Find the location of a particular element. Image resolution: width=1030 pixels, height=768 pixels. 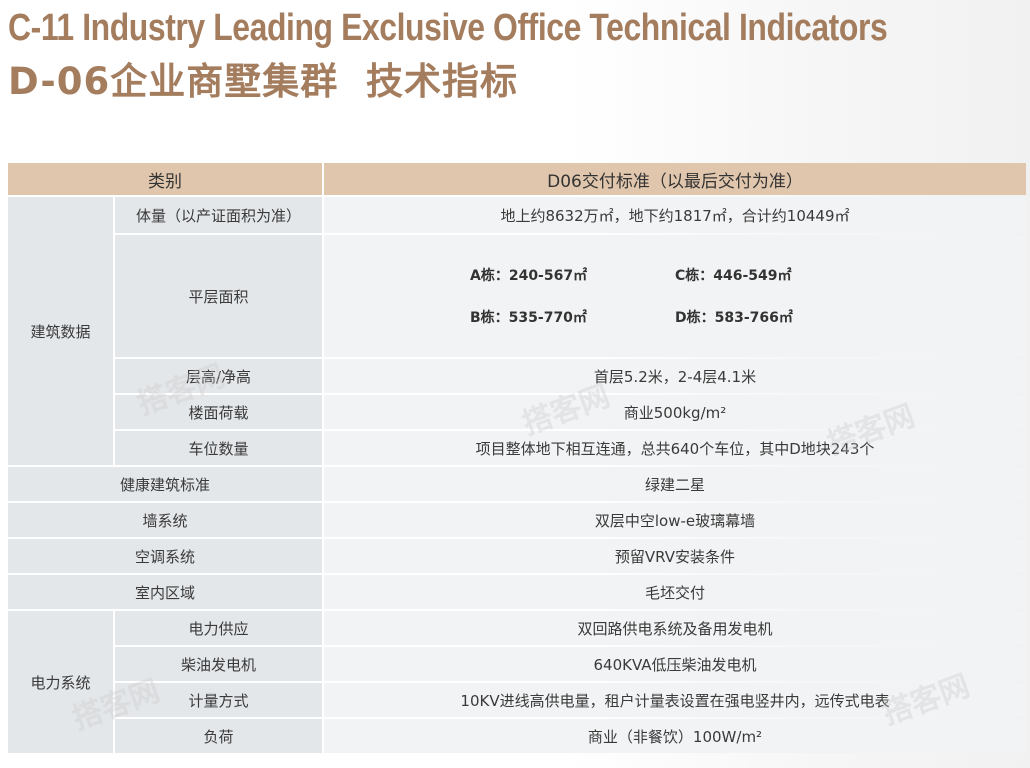

floor-area-a: A栋：240-567㎡ is located at coordinates (529, 276).